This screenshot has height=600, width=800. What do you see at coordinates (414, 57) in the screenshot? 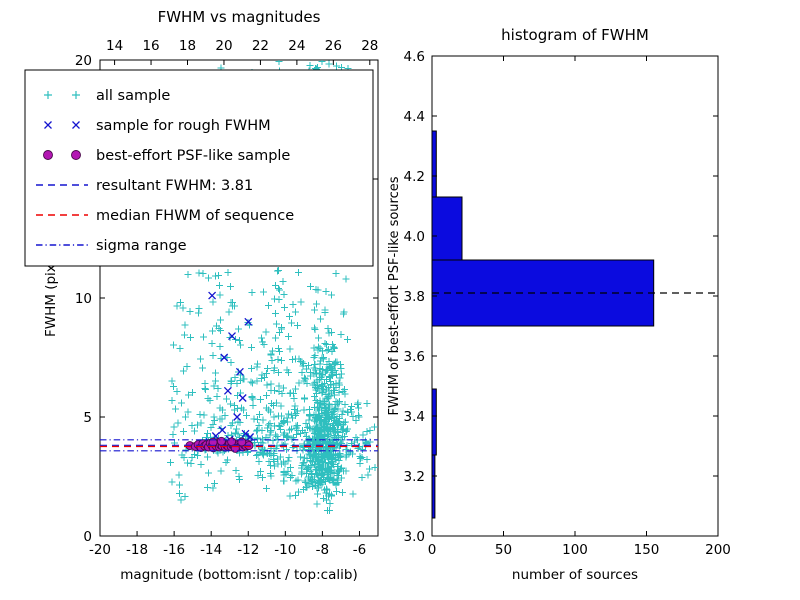
I see `right-y-tick-label: 4.6` at bounding box center [414, 57].